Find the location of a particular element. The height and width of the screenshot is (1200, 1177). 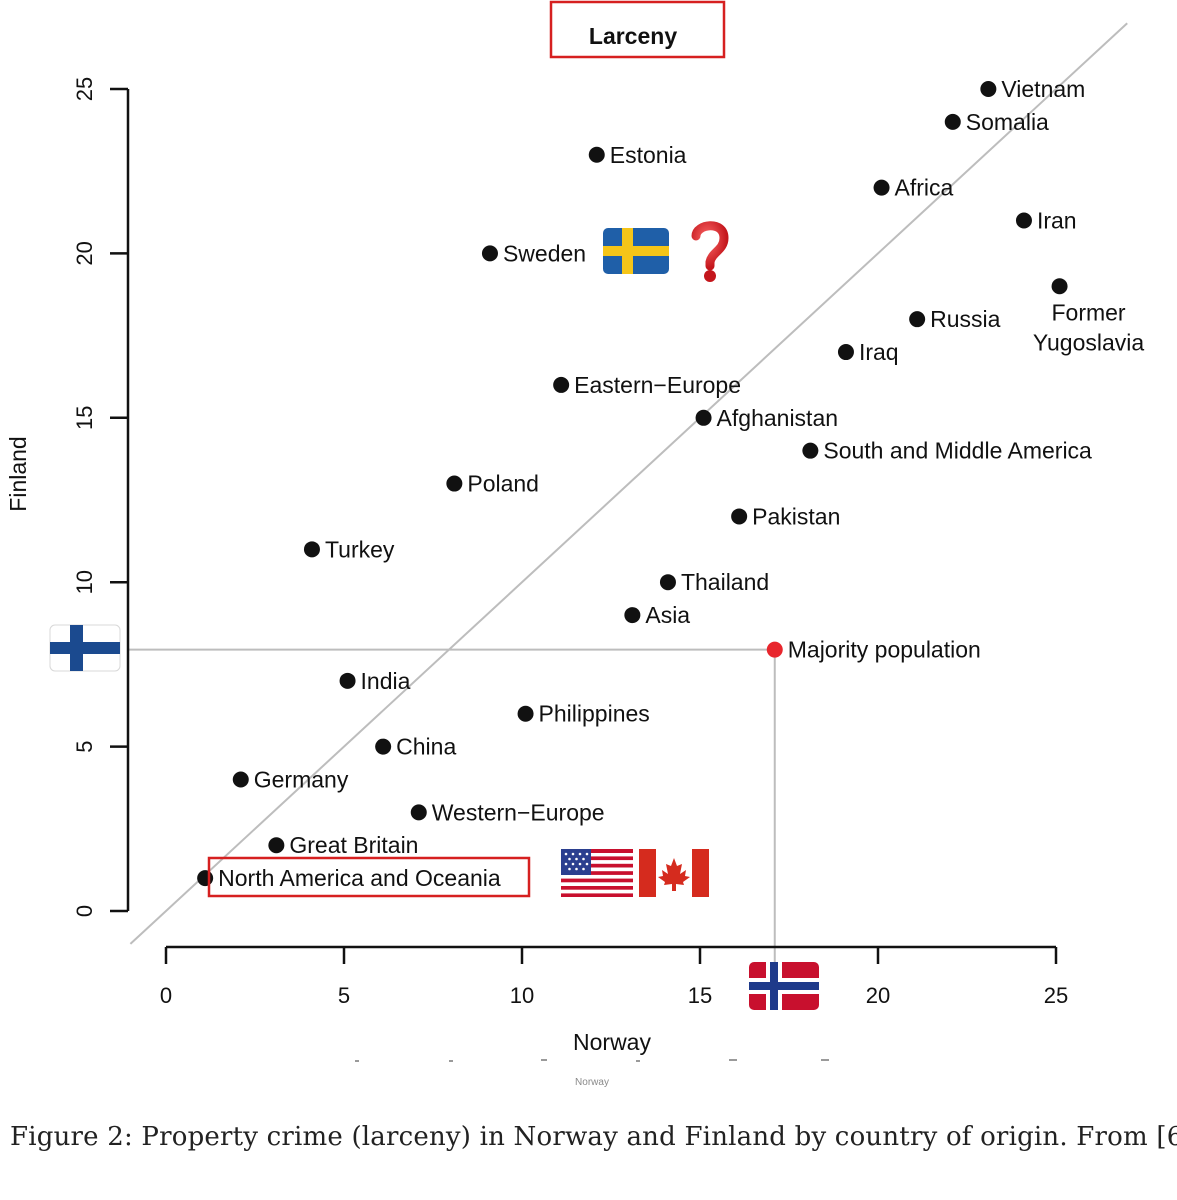

data-point-label: Russia is located at coordinates (965, 319).